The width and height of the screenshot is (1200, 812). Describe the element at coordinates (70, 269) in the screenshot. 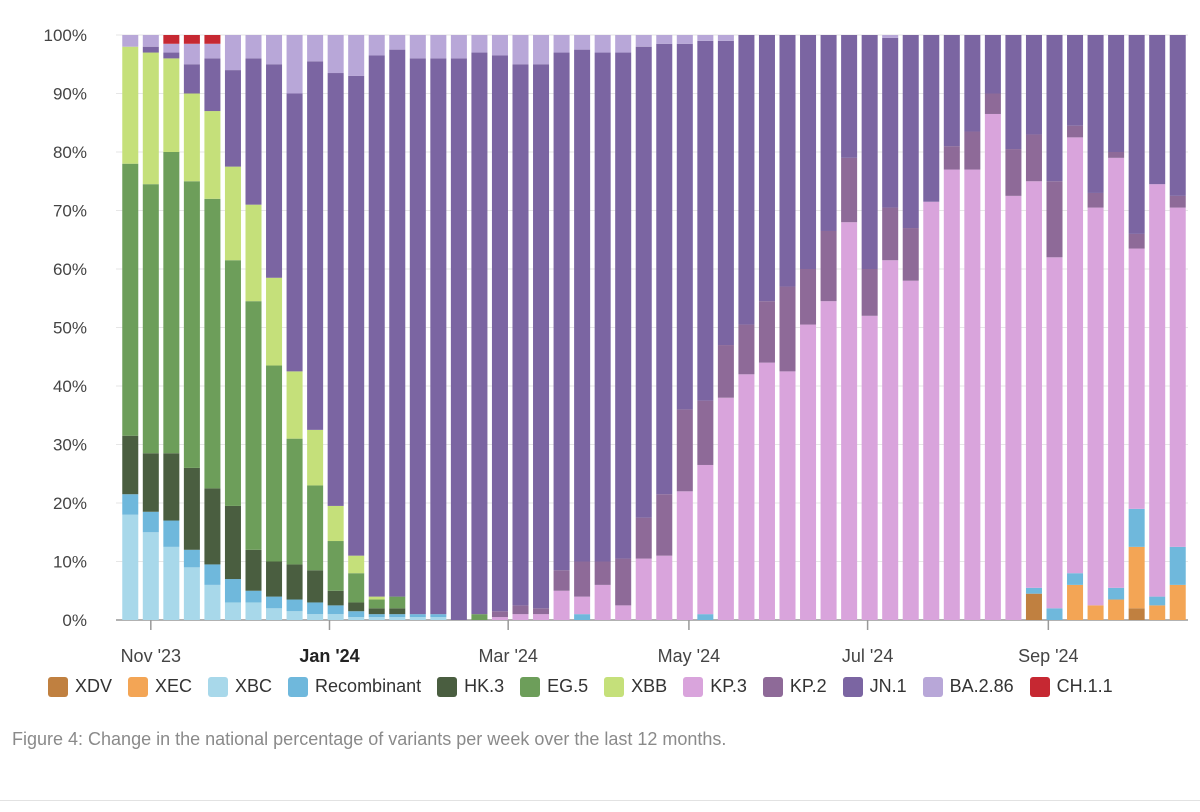

I see `y-tick-label: 60%` at that location.